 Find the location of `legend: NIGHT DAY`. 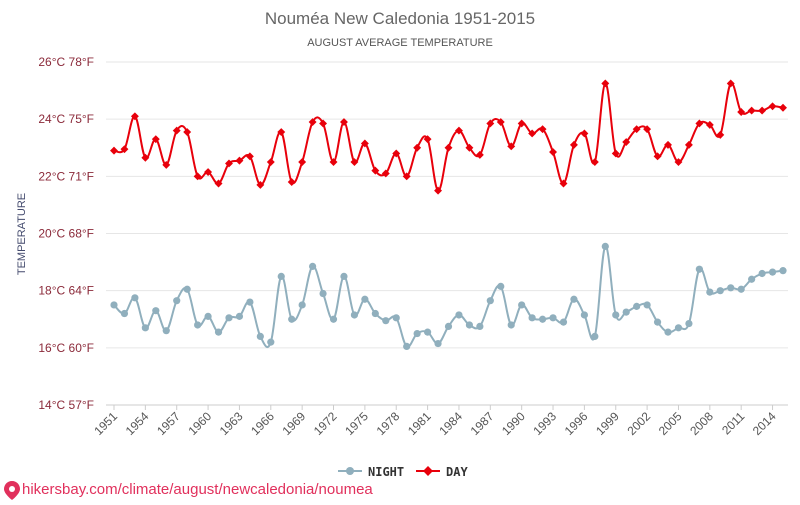

legend: NIGHT DAY is located at coordinates (403, 472).